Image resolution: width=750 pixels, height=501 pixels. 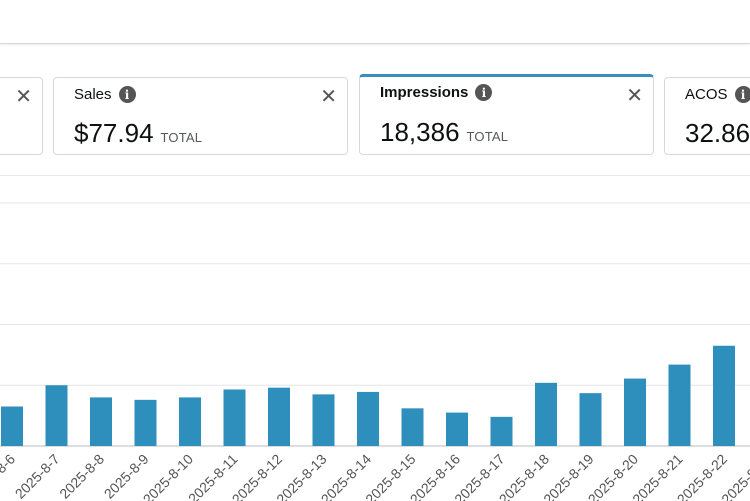 I want to click on metric-card-sales: Sales i ✕ $77.94 TOTAL, so click(x=200, y=116).